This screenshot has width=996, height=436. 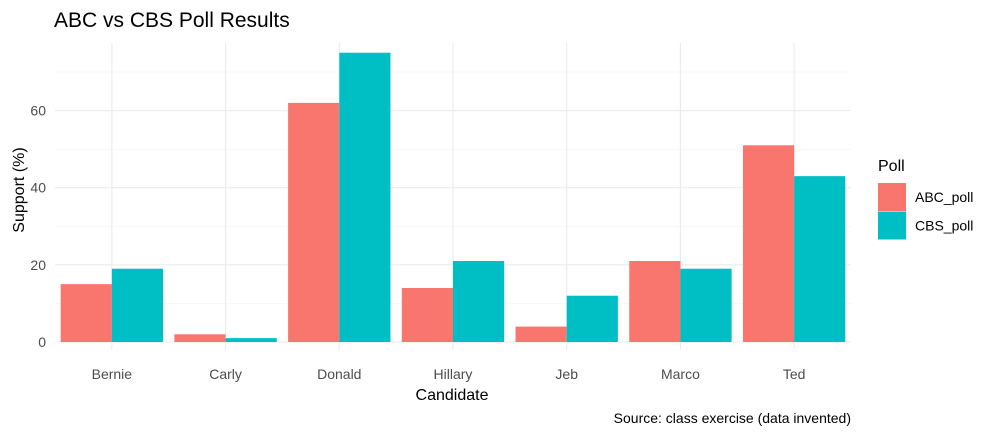 What do you see at coordinates (38, 111) in the screenshot?
I see `y-tick-label: 60` at bounding box center [38, 111].